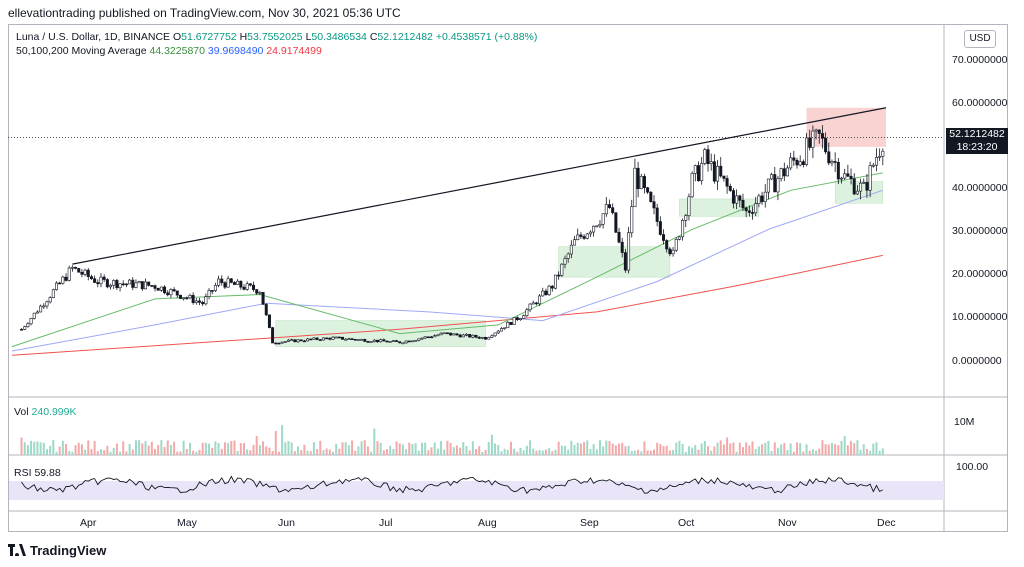  I want to click on y-tick-label: 0.0000000, so click(977, 361).